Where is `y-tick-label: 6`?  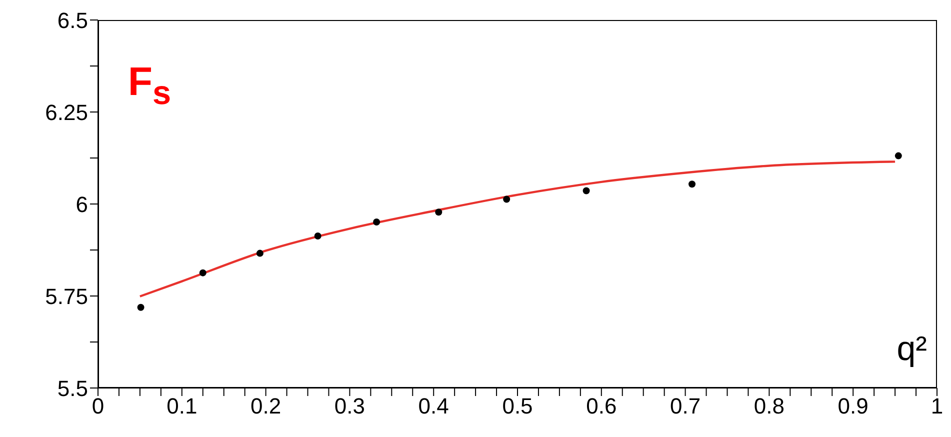 y-tick-label: 6 is located at coordinates (82, 204).